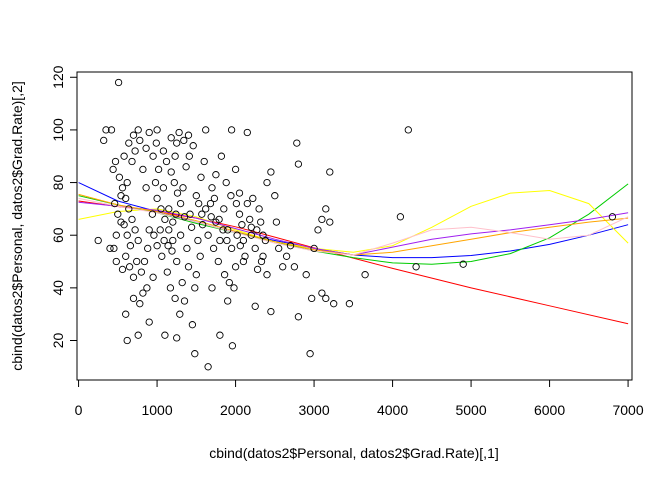 The height and width of the screenshot is (480, 672). I want to click on x-tick-label: 1000, so click(156, 410).